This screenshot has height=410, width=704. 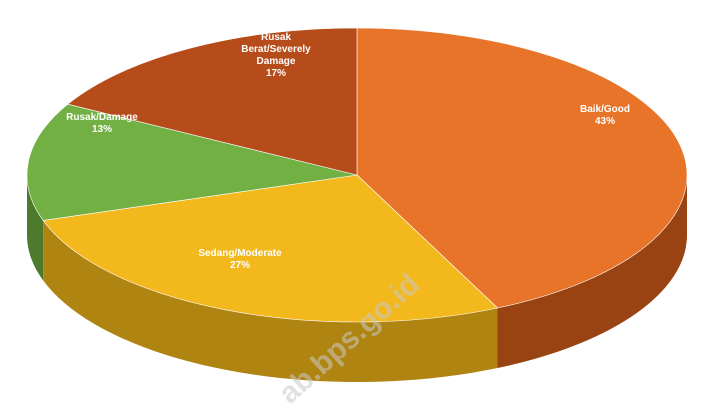 What do you see at coordinates (102, 129) in the screenshot?
I see `slice-value: 13%` at bounding box center [102, 129].